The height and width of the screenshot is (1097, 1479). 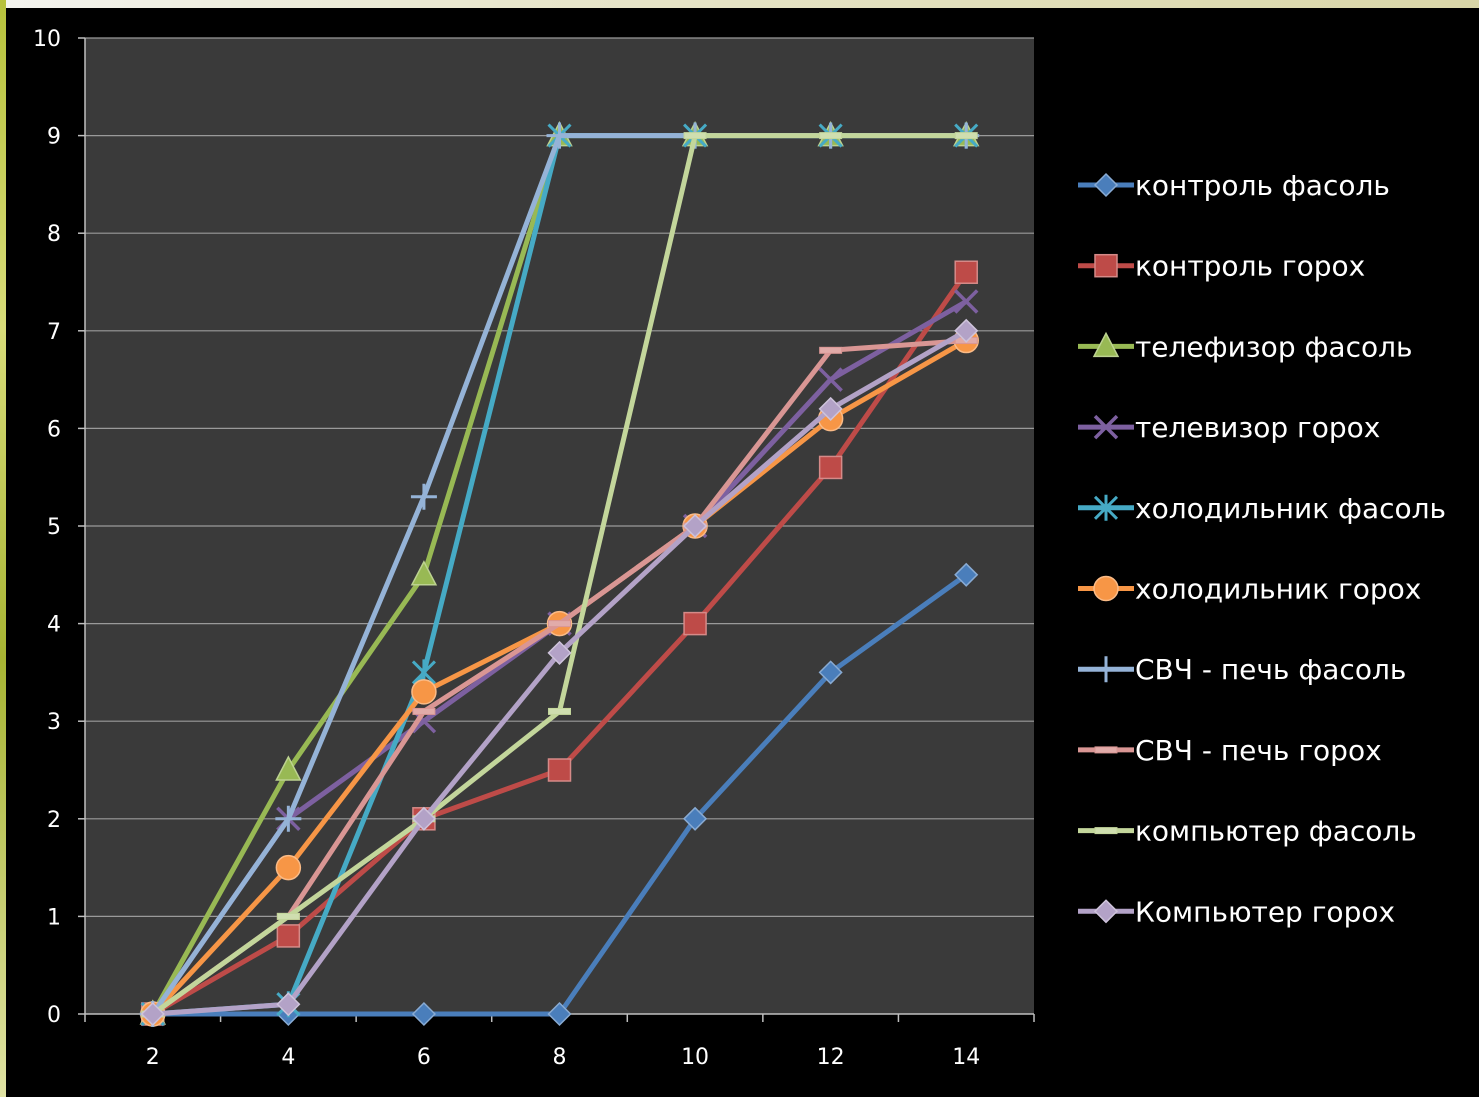 I want to click on x-tick-label: 4, so click(x=288, y=1057).